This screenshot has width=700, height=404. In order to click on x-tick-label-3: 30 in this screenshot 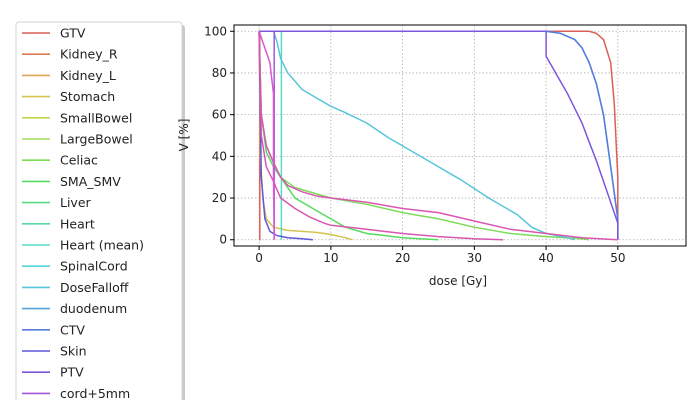, I will do `click(474, 258)`.